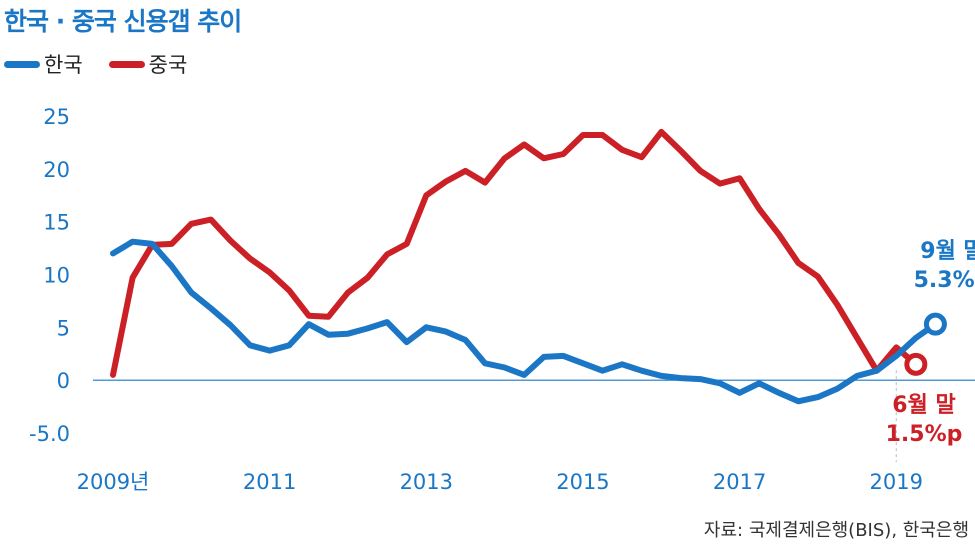  I want to click on y-tick-label: 5, so click(63, 328).